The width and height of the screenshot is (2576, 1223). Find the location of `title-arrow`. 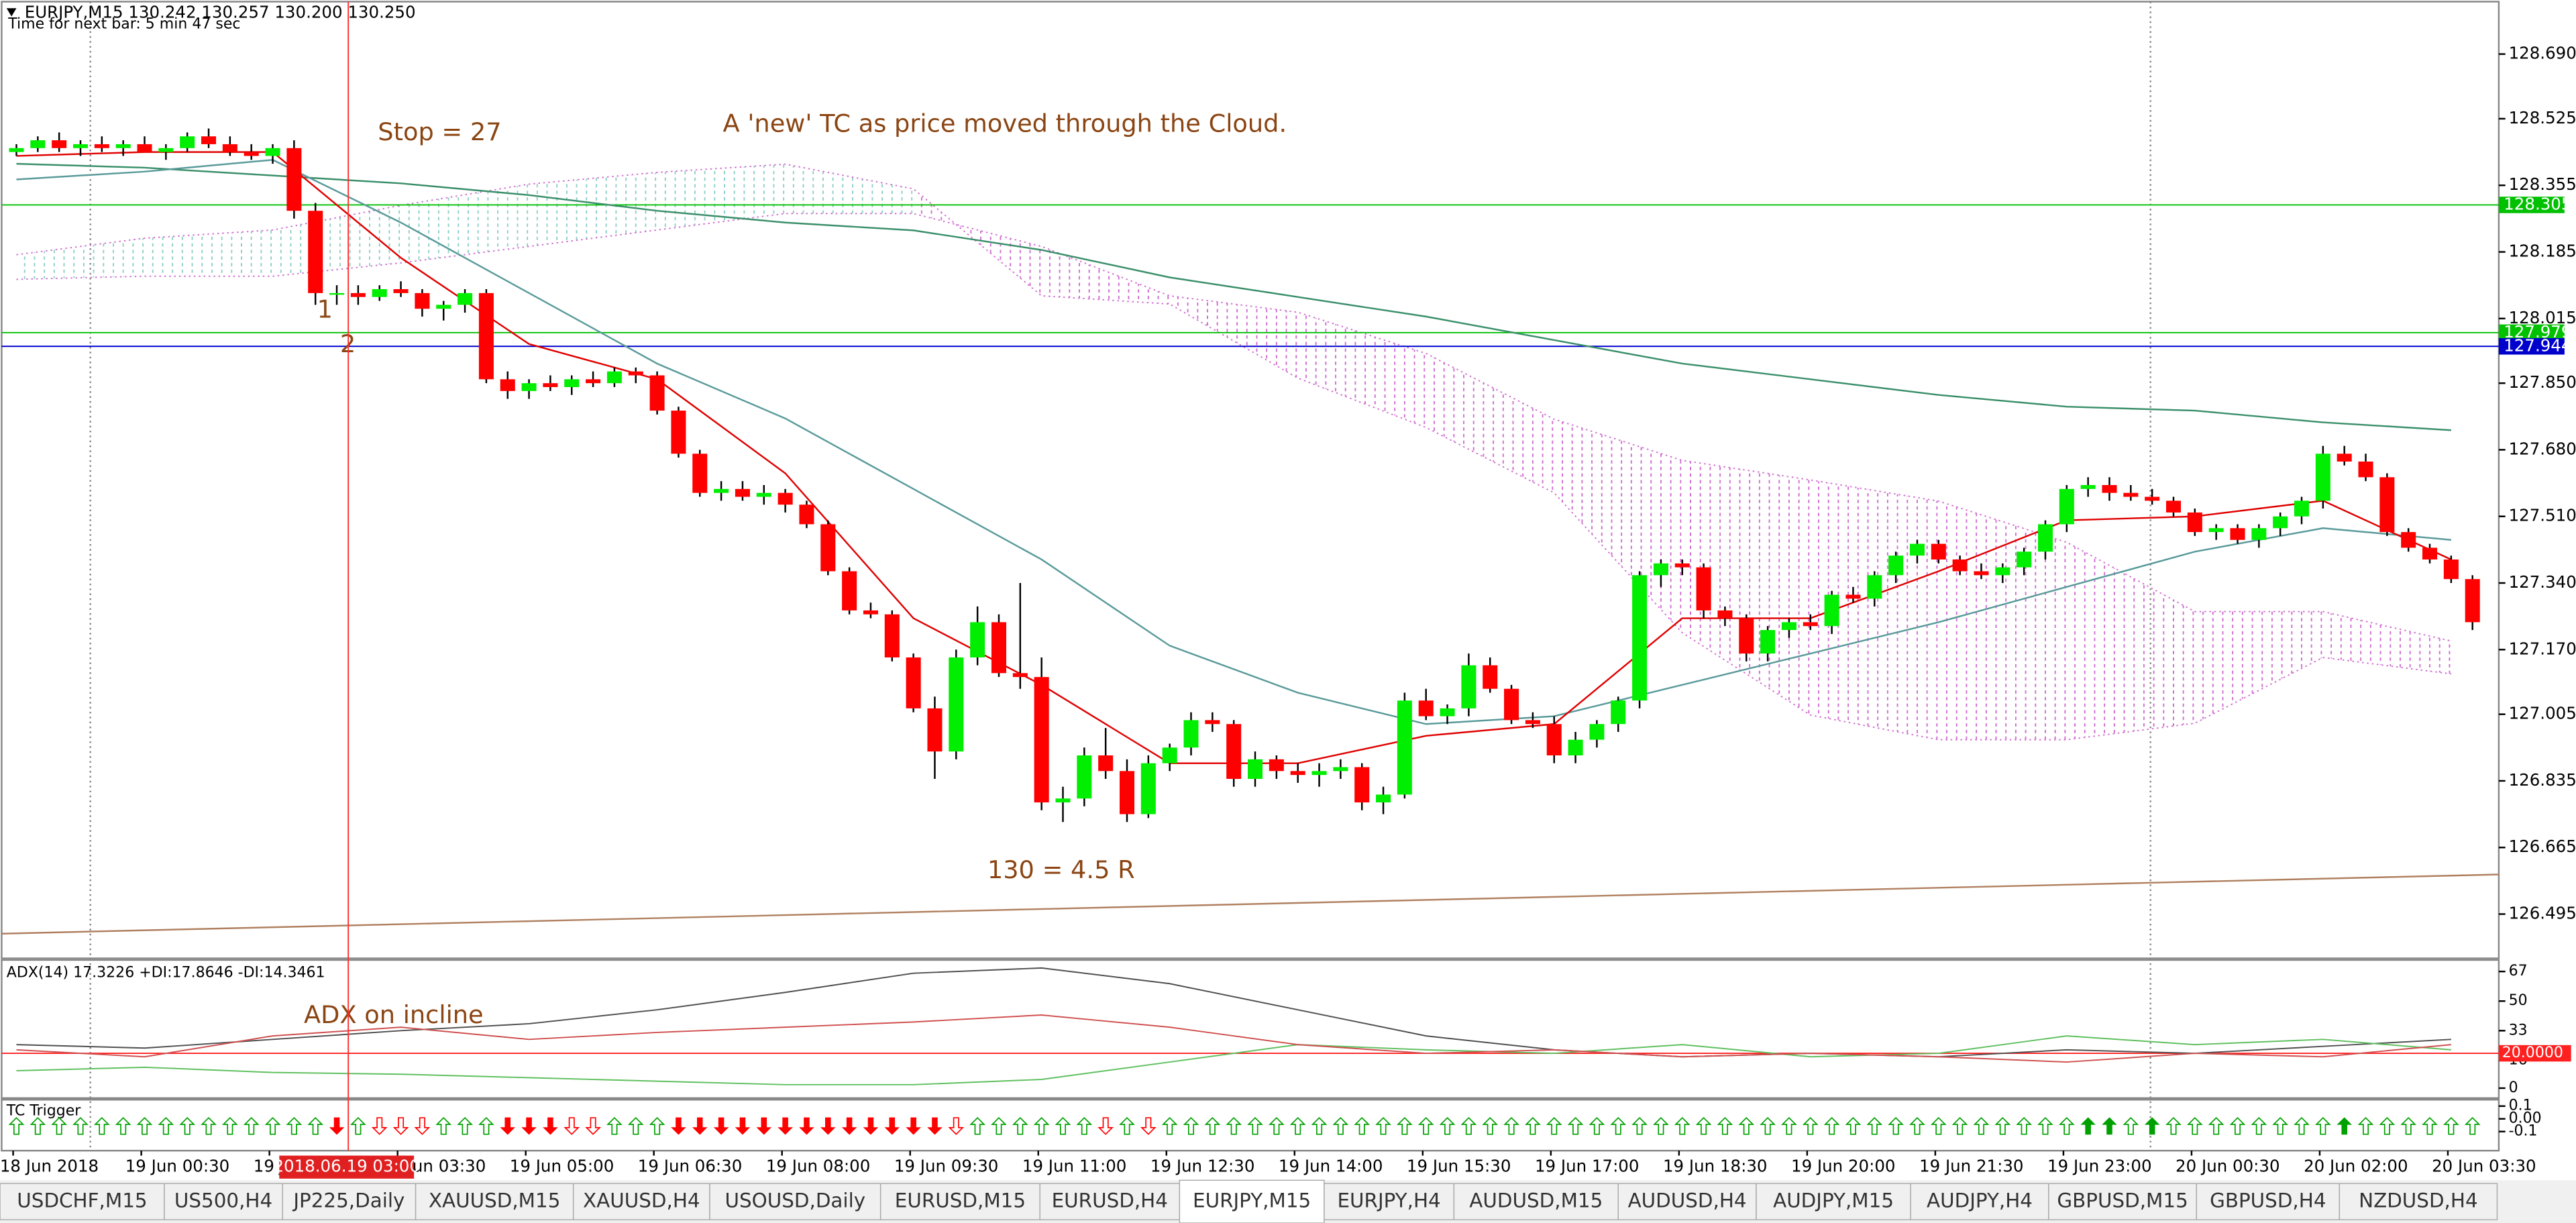

title-arrow is located at coordinates (11, 12).